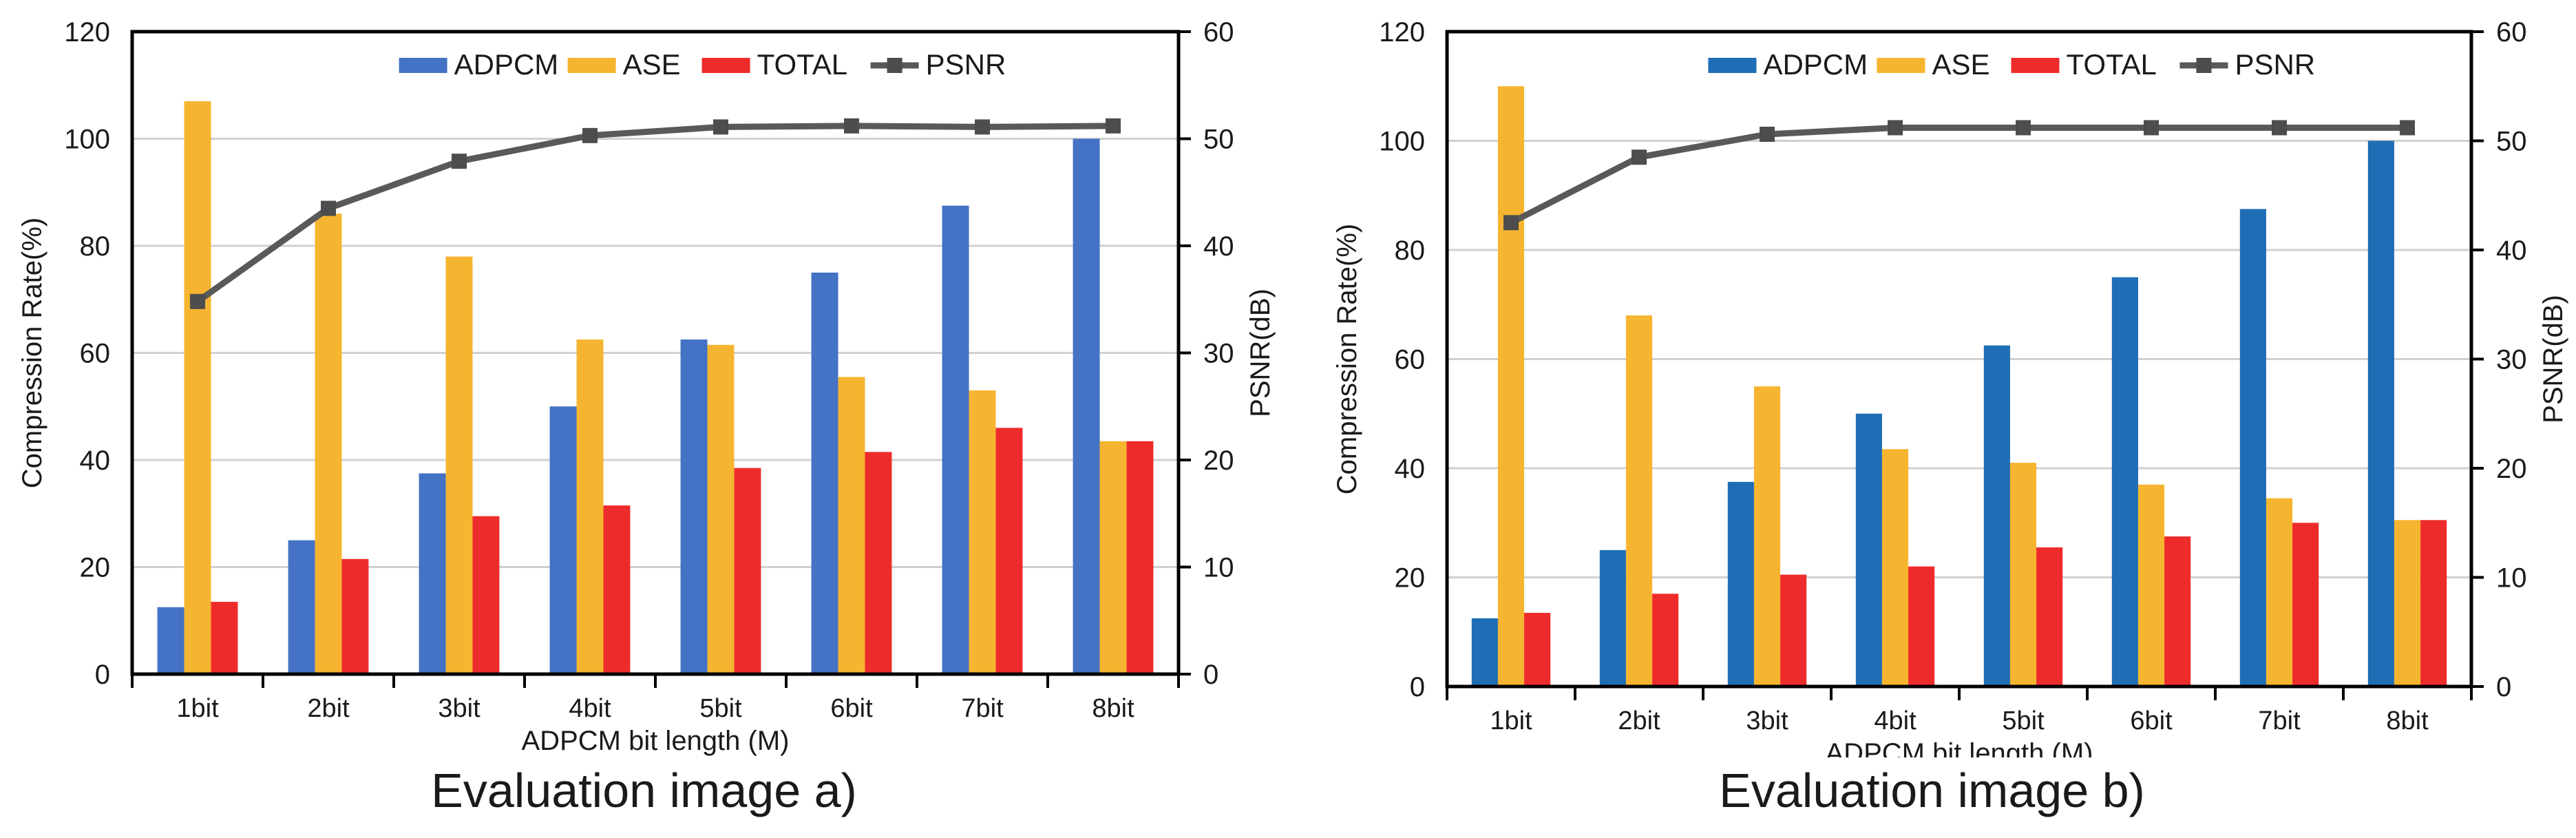 This screenshot has height=838, width=2576. Describe the element at coordinates (1958, 175) in the screenshot. I see `psnr-line` at that location.